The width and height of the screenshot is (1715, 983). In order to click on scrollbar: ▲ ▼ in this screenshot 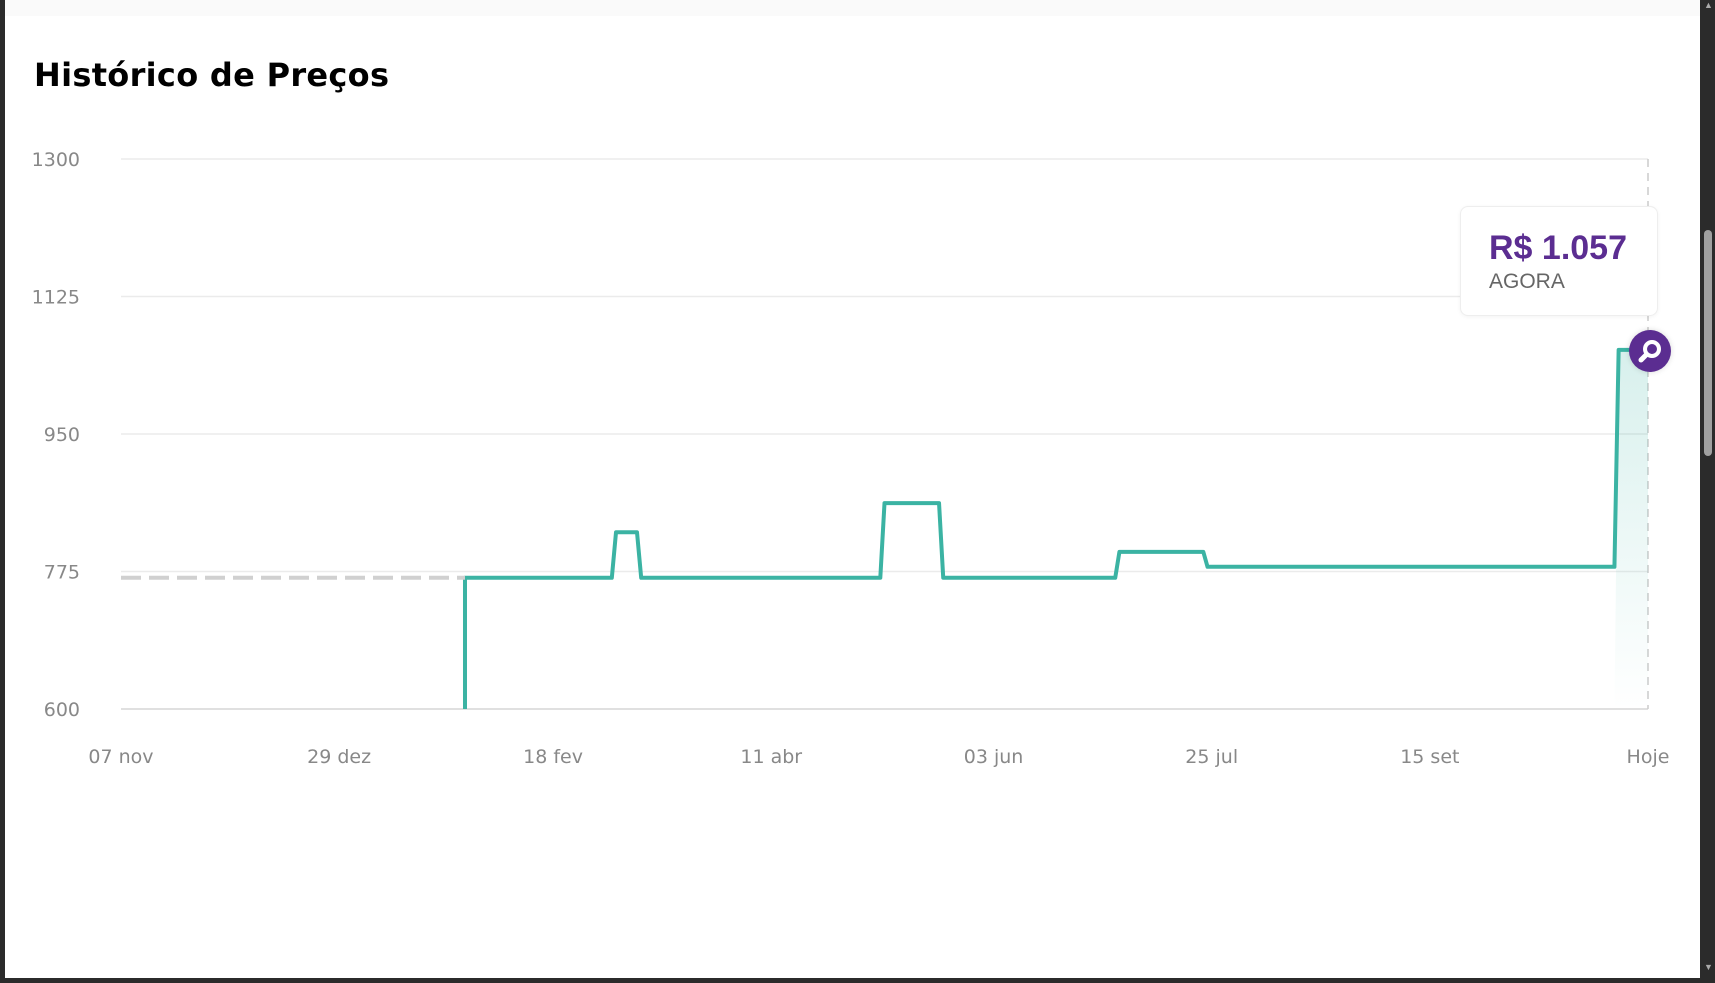, I will do `click(1708, 491)`.